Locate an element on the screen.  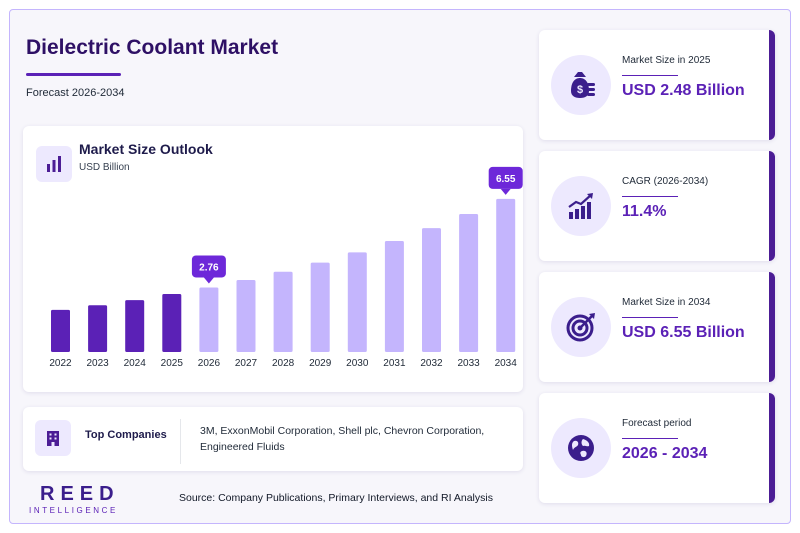
bar-2024 is located at coordinates (135, 326).